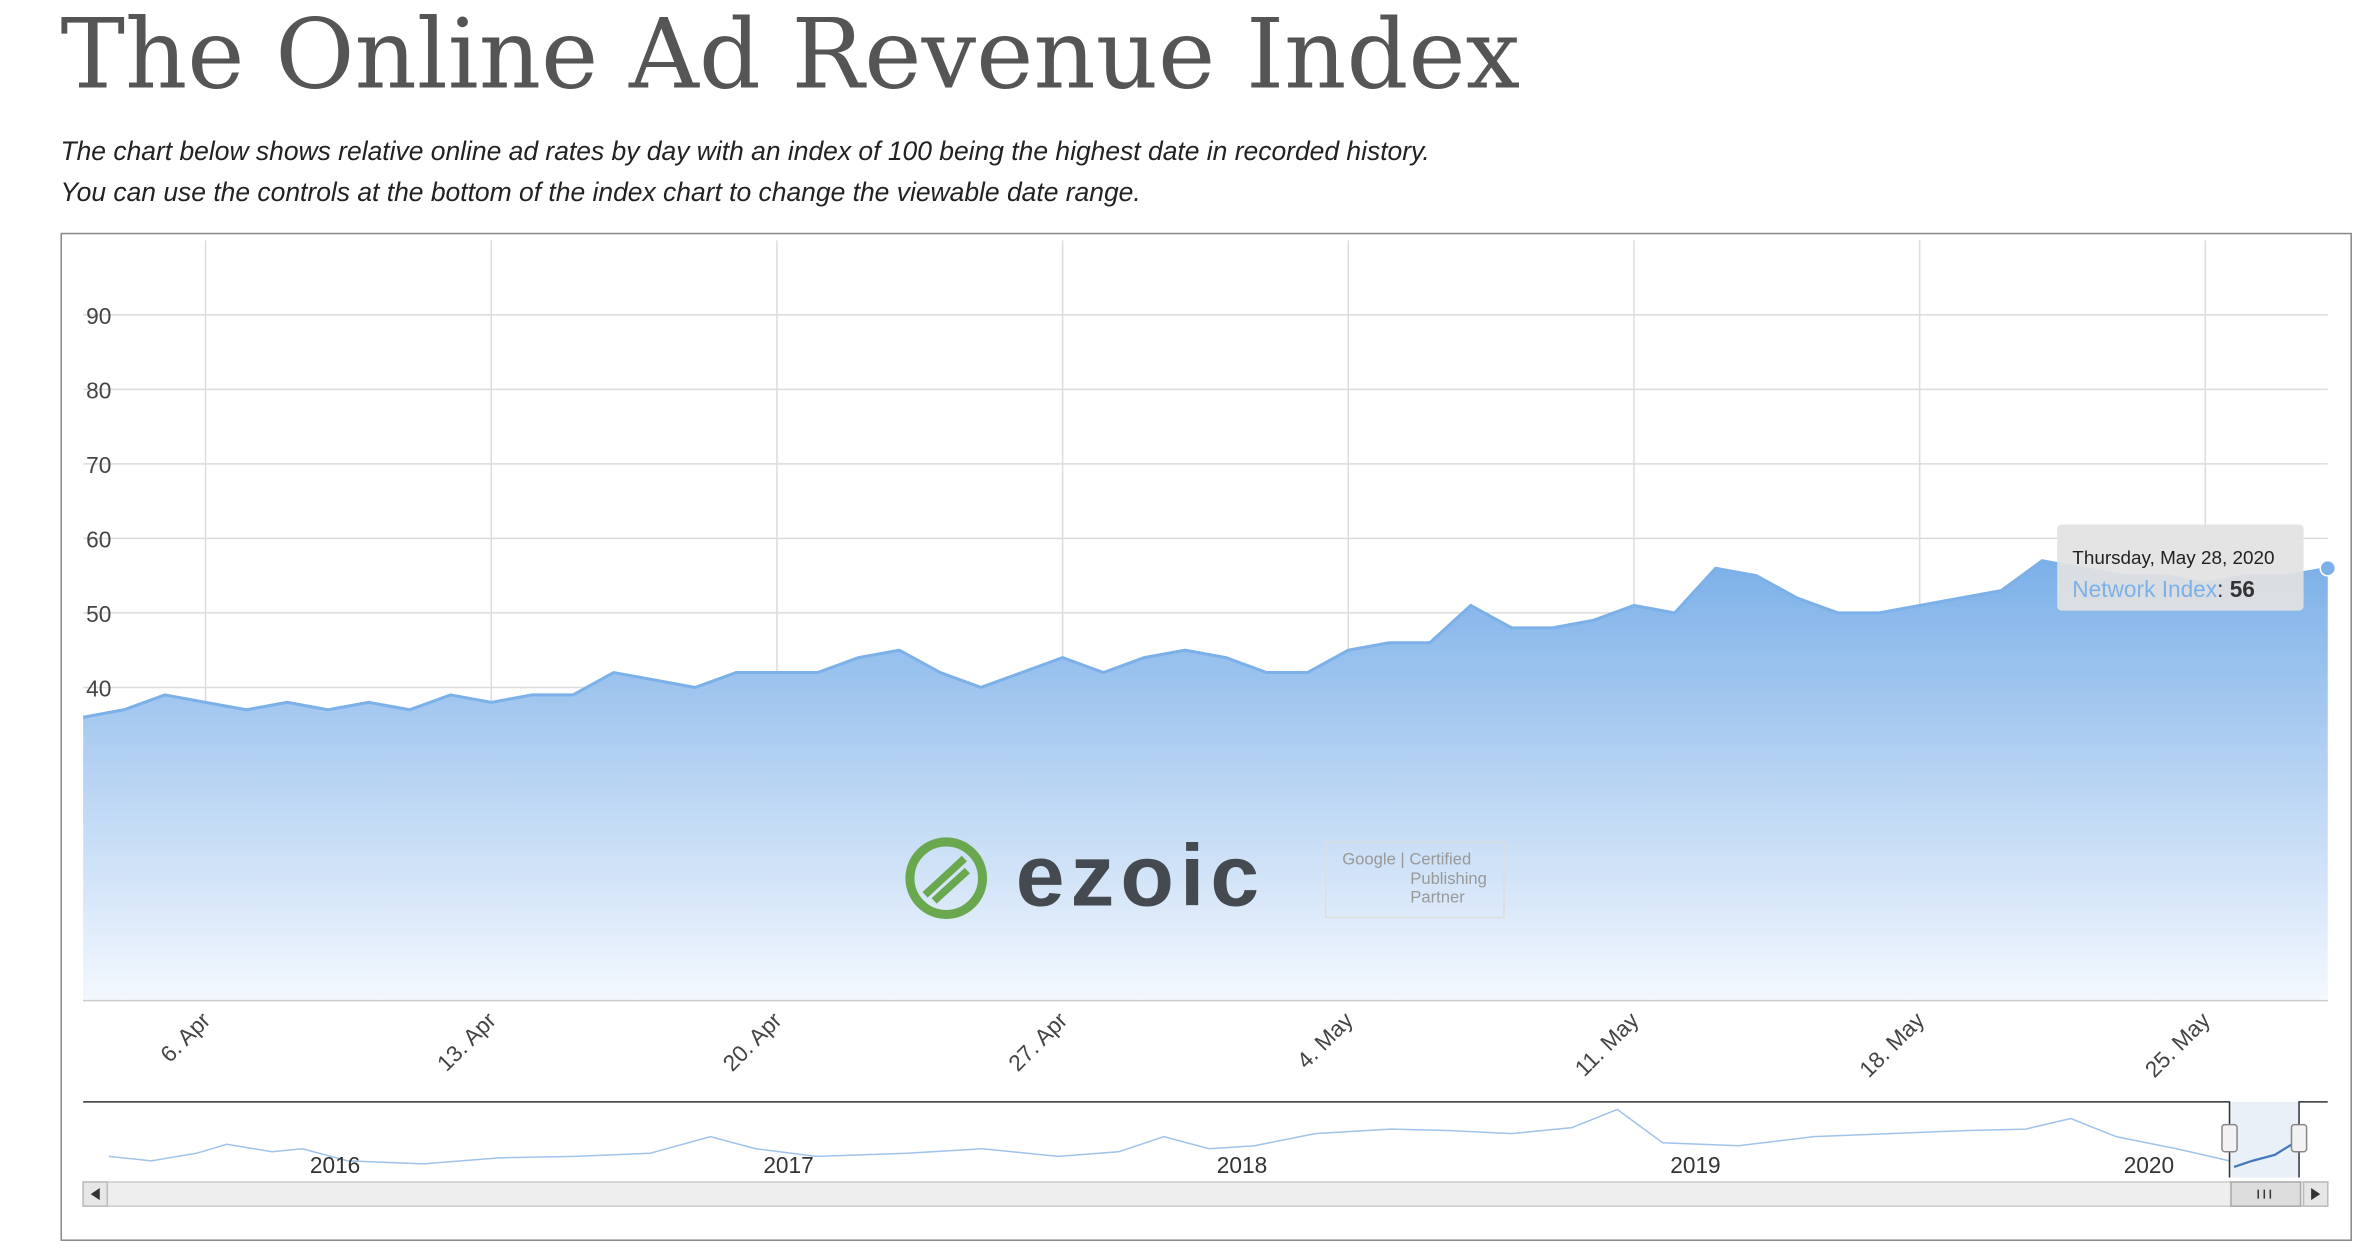 Image resolution: width=2358 pixels, height=1252 pixels. What do you see at coordinates (98, 614) in the screenshot?
I see `y-tick-label: 50` at bounding box center [98, 614].